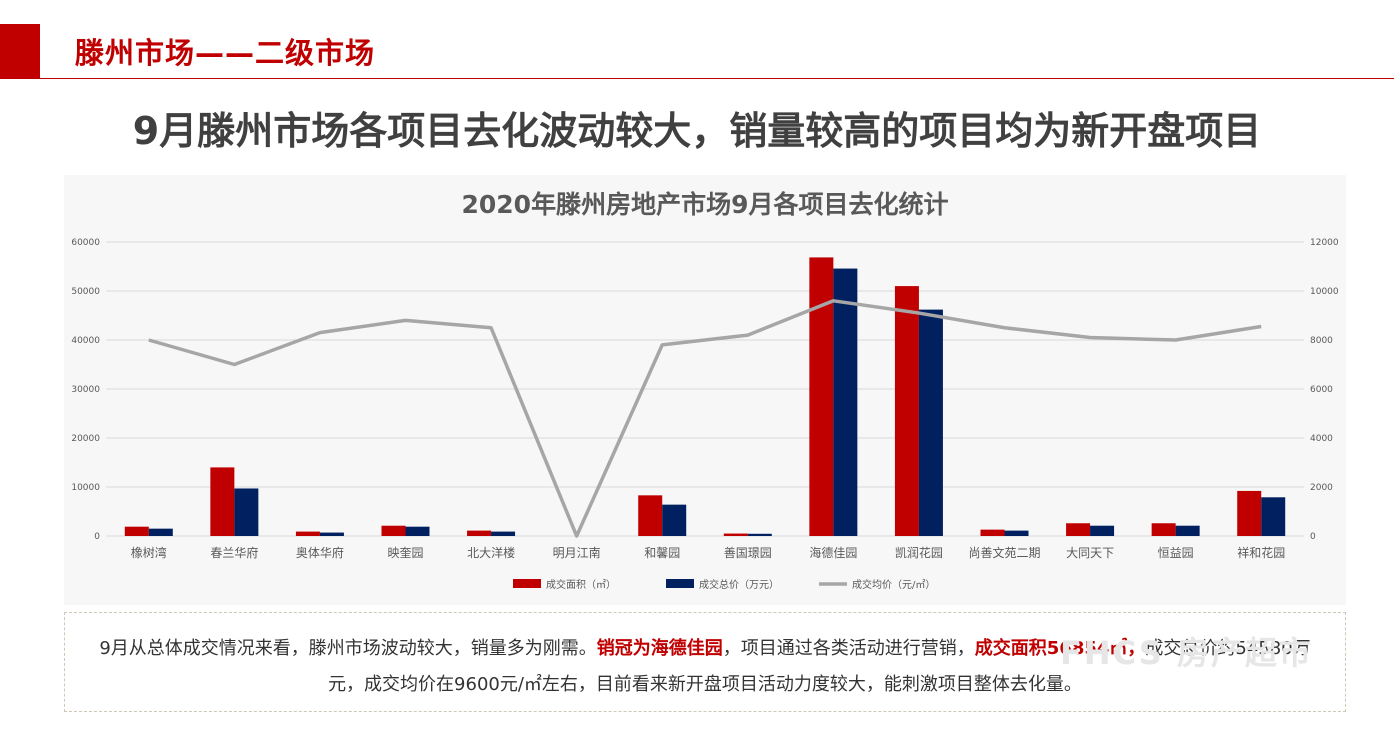  Describe the element at coordinates (149, 552) in the screenshot. I see `x-category-label: 橡树湾` at that location.